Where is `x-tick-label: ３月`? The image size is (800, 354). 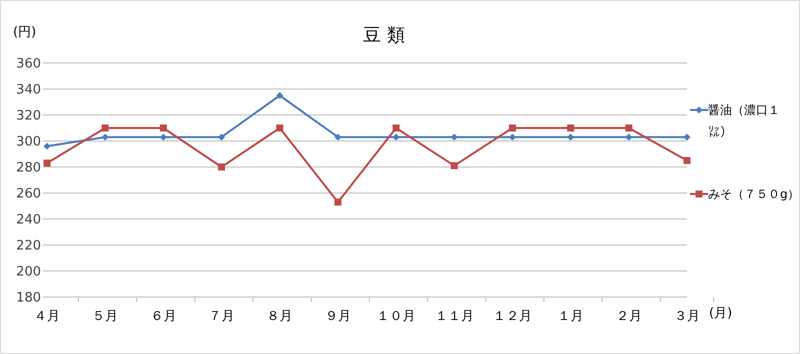
x-tick-label: ３月 is located at coordinates (687, 316).